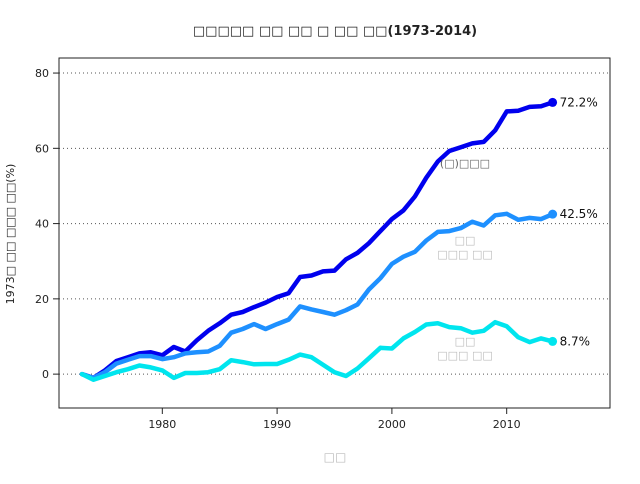 This screenshot has height=484, width=640. What do you see at coordinates (575, 341) in the screenshot?
I see `series-end-label-3: 8.7%` at bounding box center [575, 341].